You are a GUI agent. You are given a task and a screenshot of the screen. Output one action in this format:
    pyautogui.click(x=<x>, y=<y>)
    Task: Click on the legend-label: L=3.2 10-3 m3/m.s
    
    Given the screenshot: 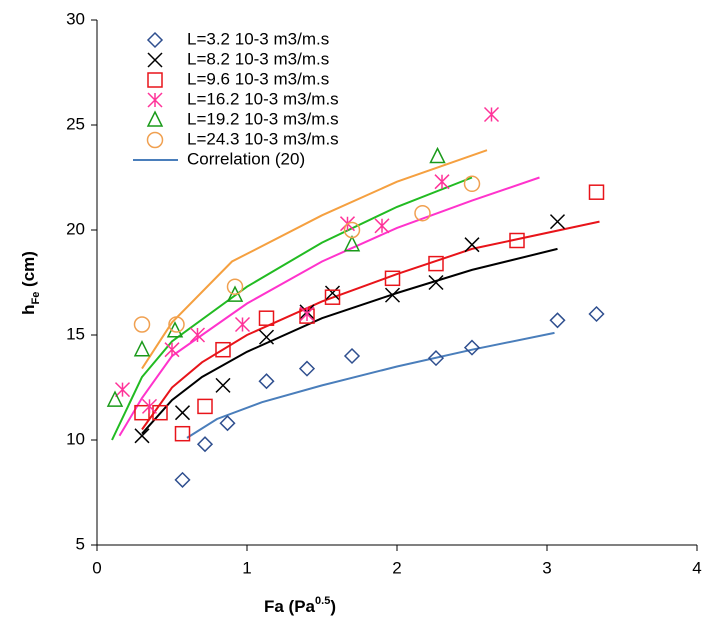 What is the action you would take?
    pyautogui.click(x=258, y=38)
    